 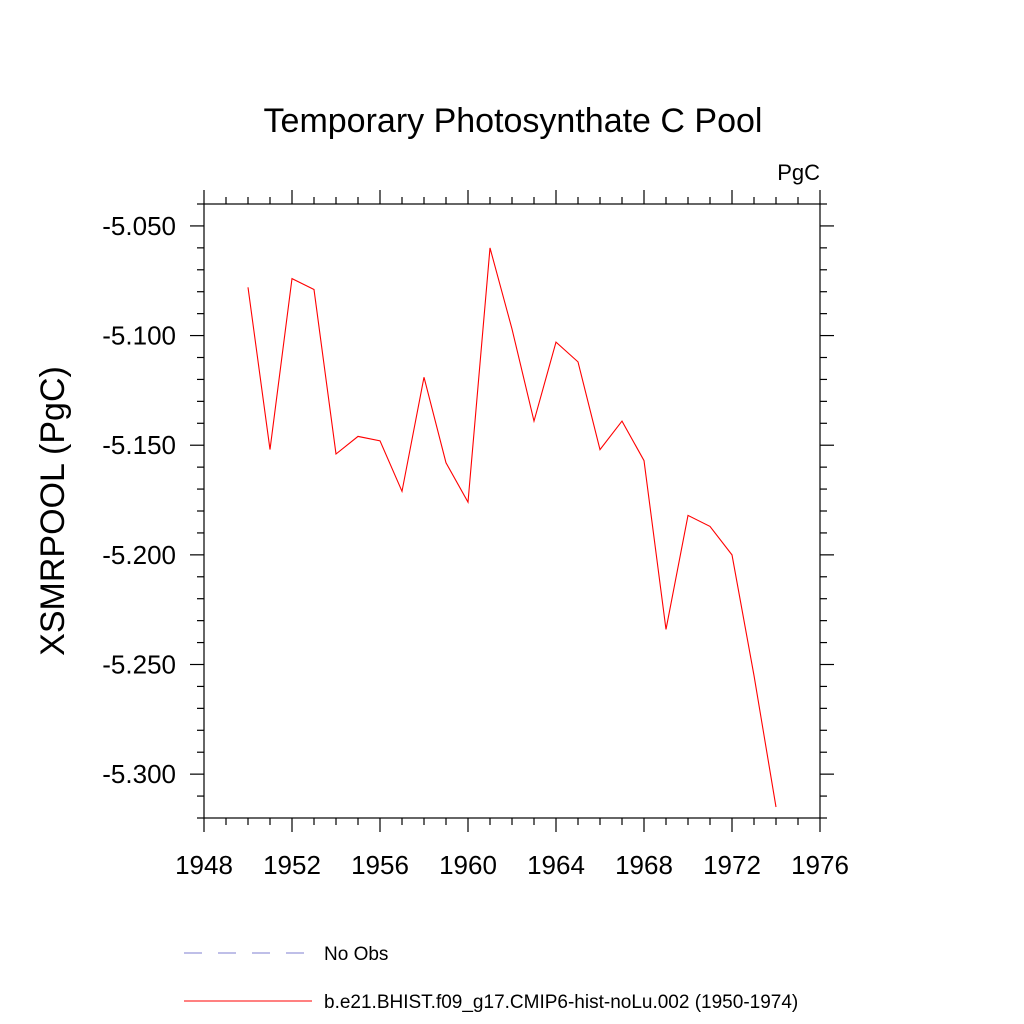 I want to click on x-tick-label: 1964, so click(x=556, y=865).